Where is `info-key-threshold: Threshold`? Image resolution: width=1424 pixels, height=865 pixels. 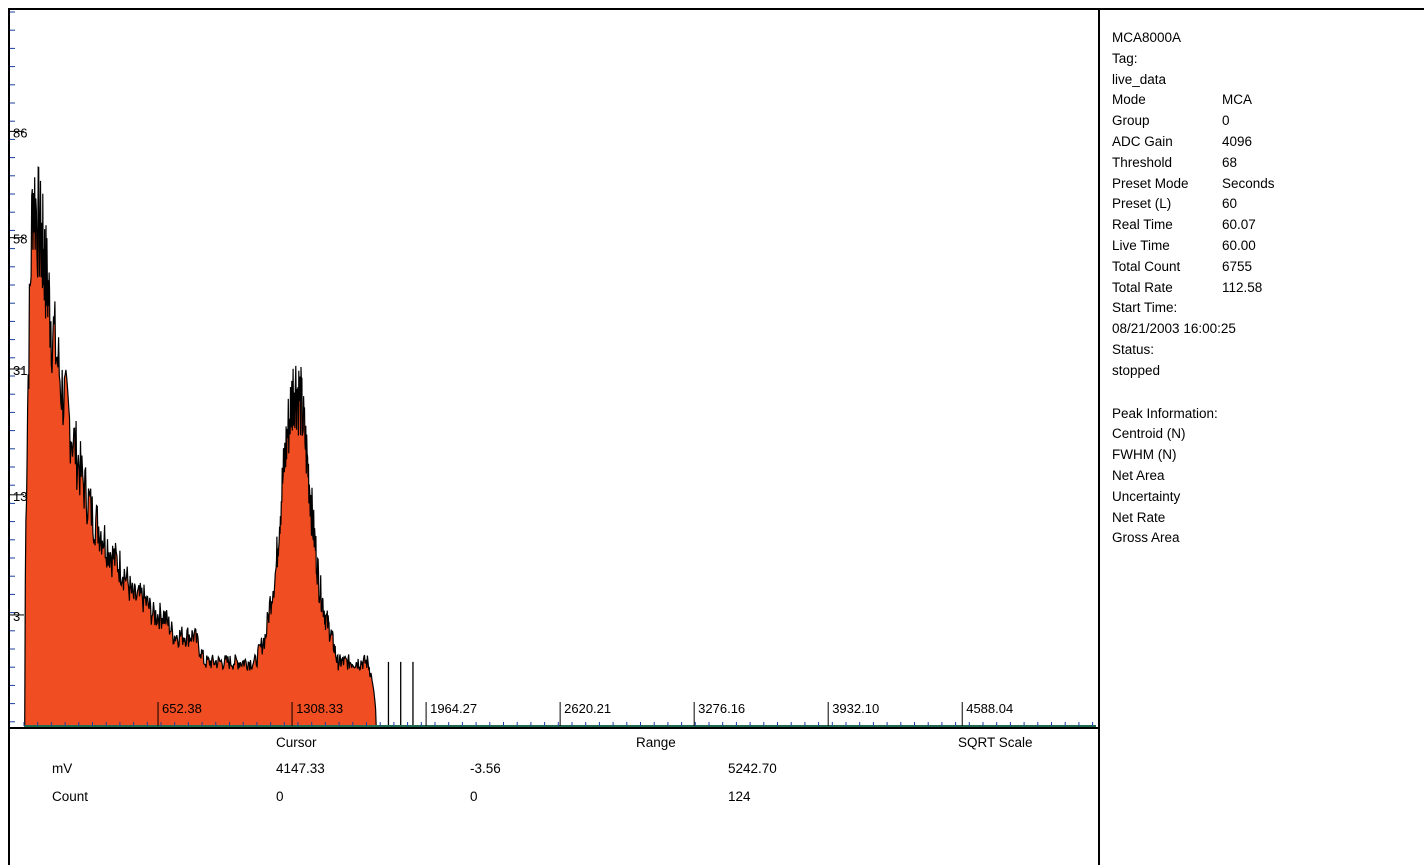
info-key-threshold: Threshold is located at coordinates (1142, 162).